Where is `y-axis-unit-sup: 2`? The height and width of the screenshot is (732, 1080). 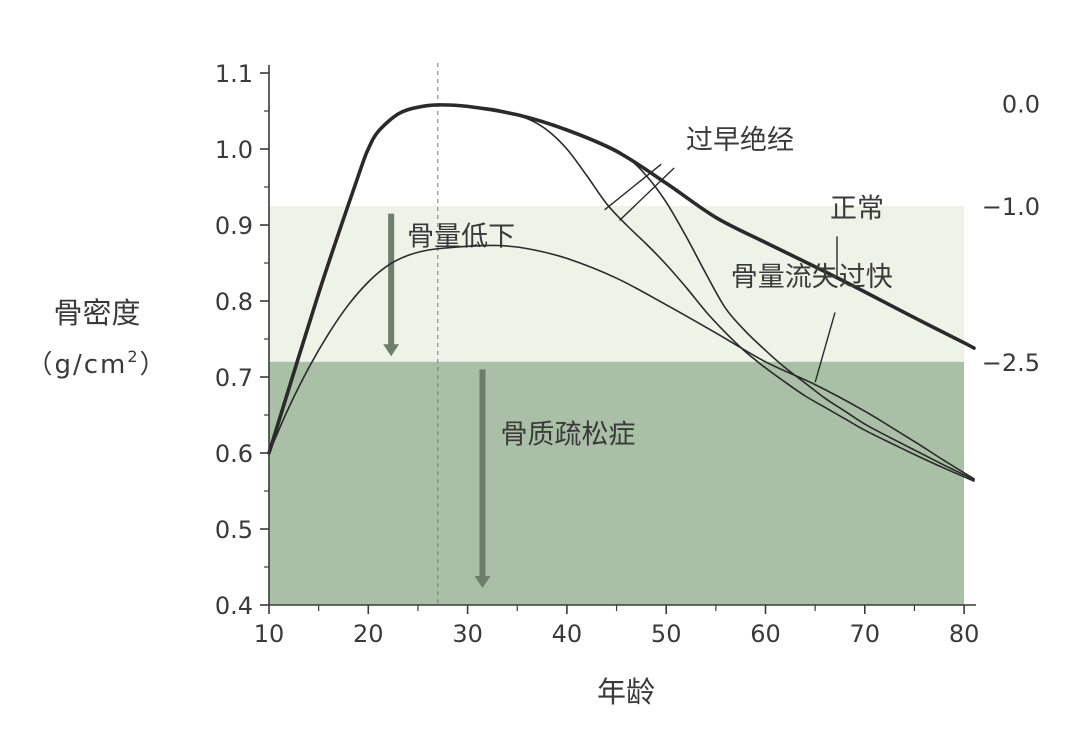
y-axis-unit-sup: 2 is located at coordinates (133, 356).